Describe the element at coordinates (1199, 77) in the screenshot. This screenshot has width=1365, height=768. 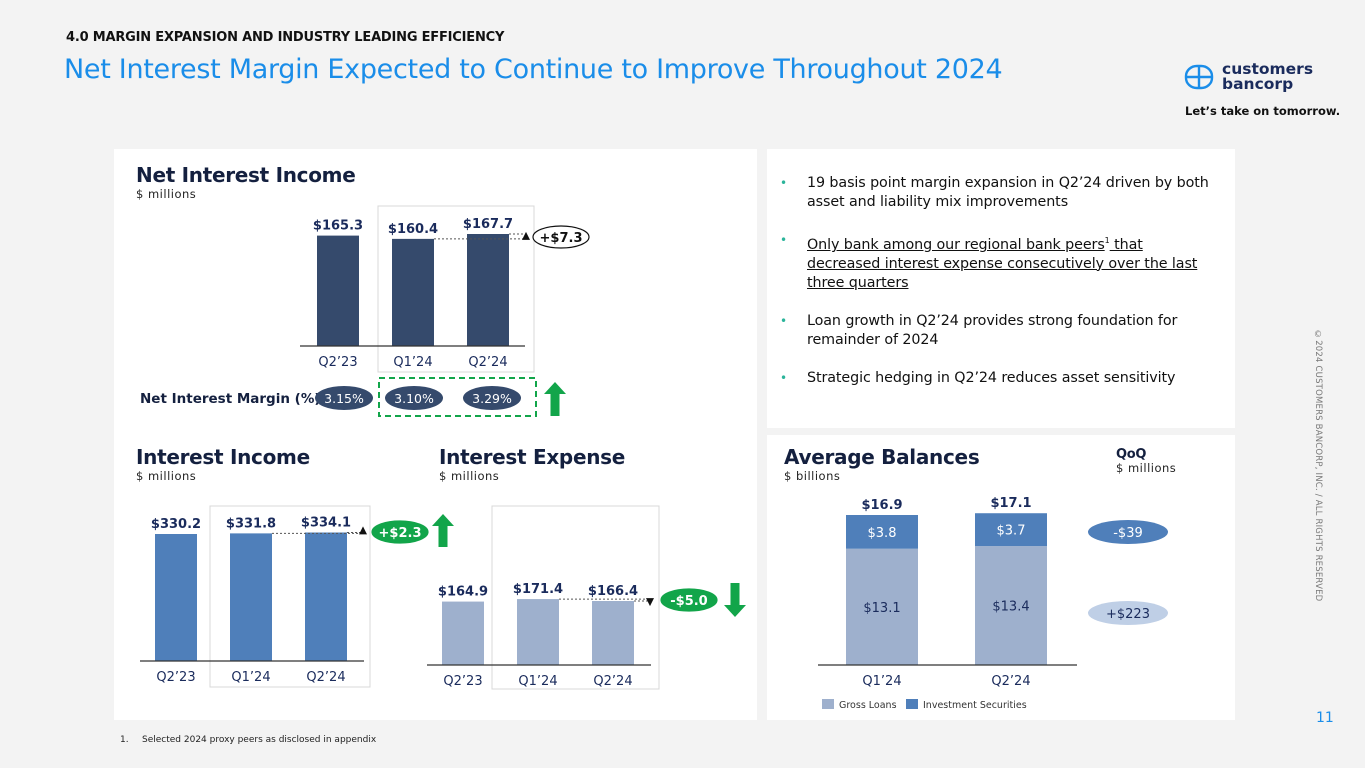
I see `customers-bancorp-logo-icon` at that location.